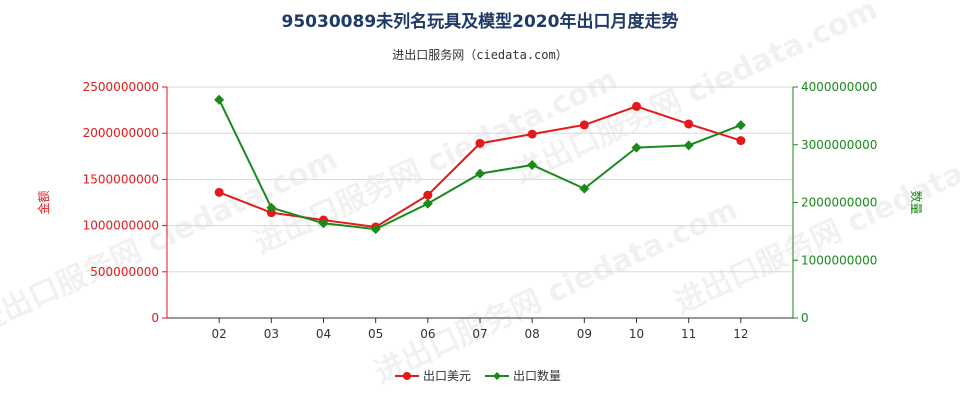 The image size is (960, 400). What do you see at coordinates (155, 318) in the screenshot?
I see `y-tick-label-left: 0` at bounding box center [155, 318].